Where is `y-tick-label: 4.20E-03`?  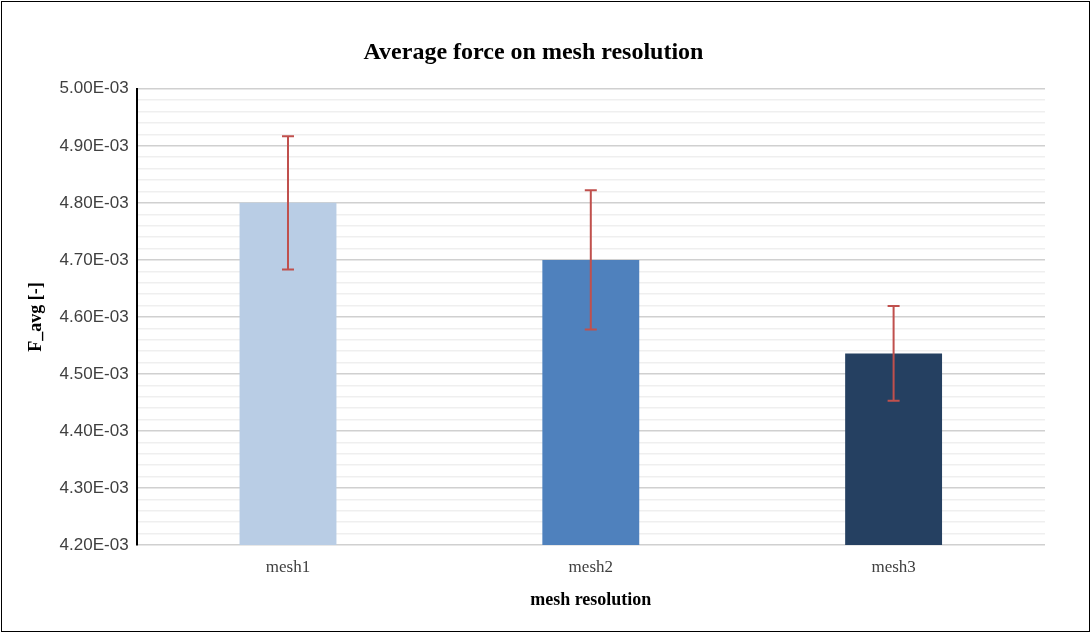 y-tick-label: 4.20E-03 is located at coordinates (94, 544).